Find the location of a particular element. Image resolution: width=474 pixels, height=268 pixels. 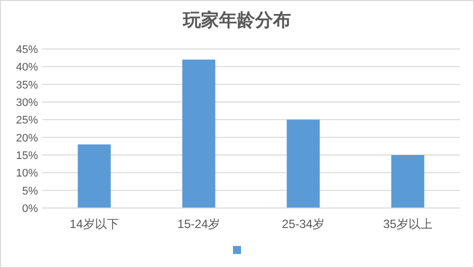

y-tick-label: 40% is located at coordinates (27, 68).